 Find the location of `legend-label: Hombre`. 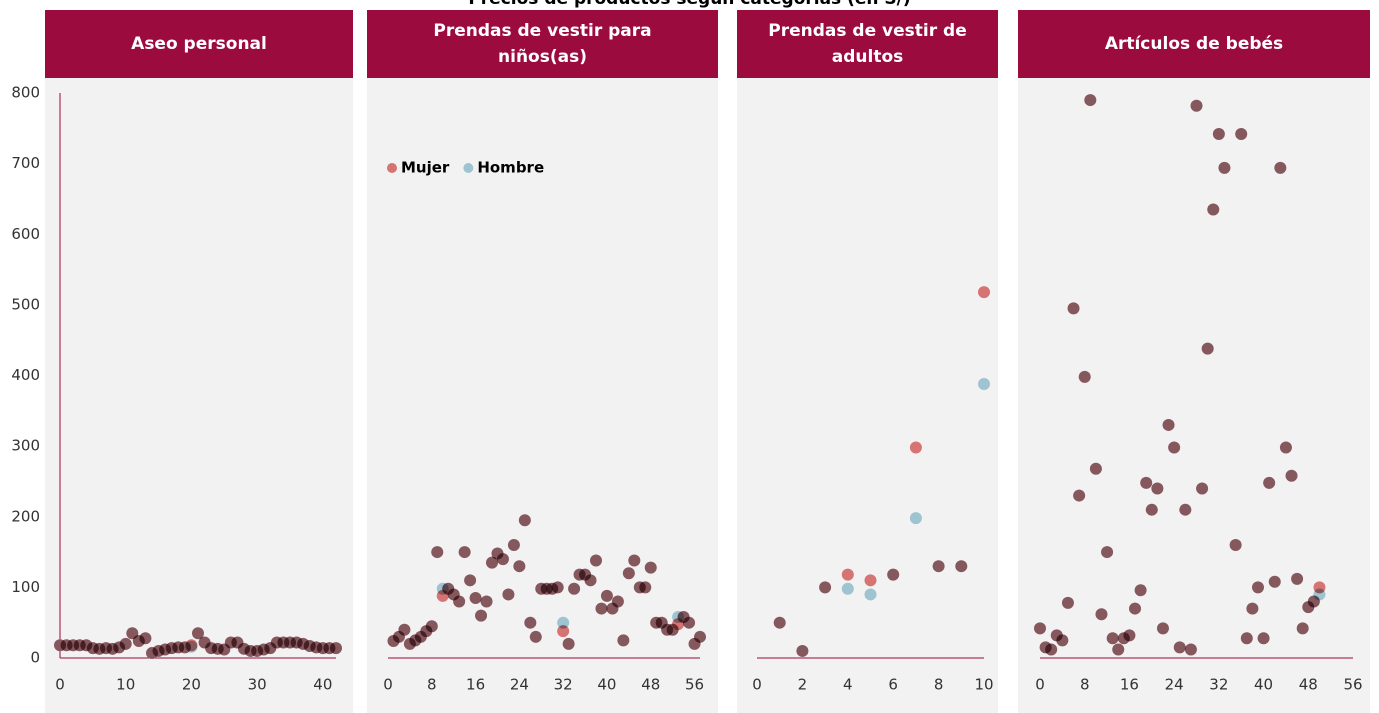

legend-label: Hombre is located at coordinates (510, 168).